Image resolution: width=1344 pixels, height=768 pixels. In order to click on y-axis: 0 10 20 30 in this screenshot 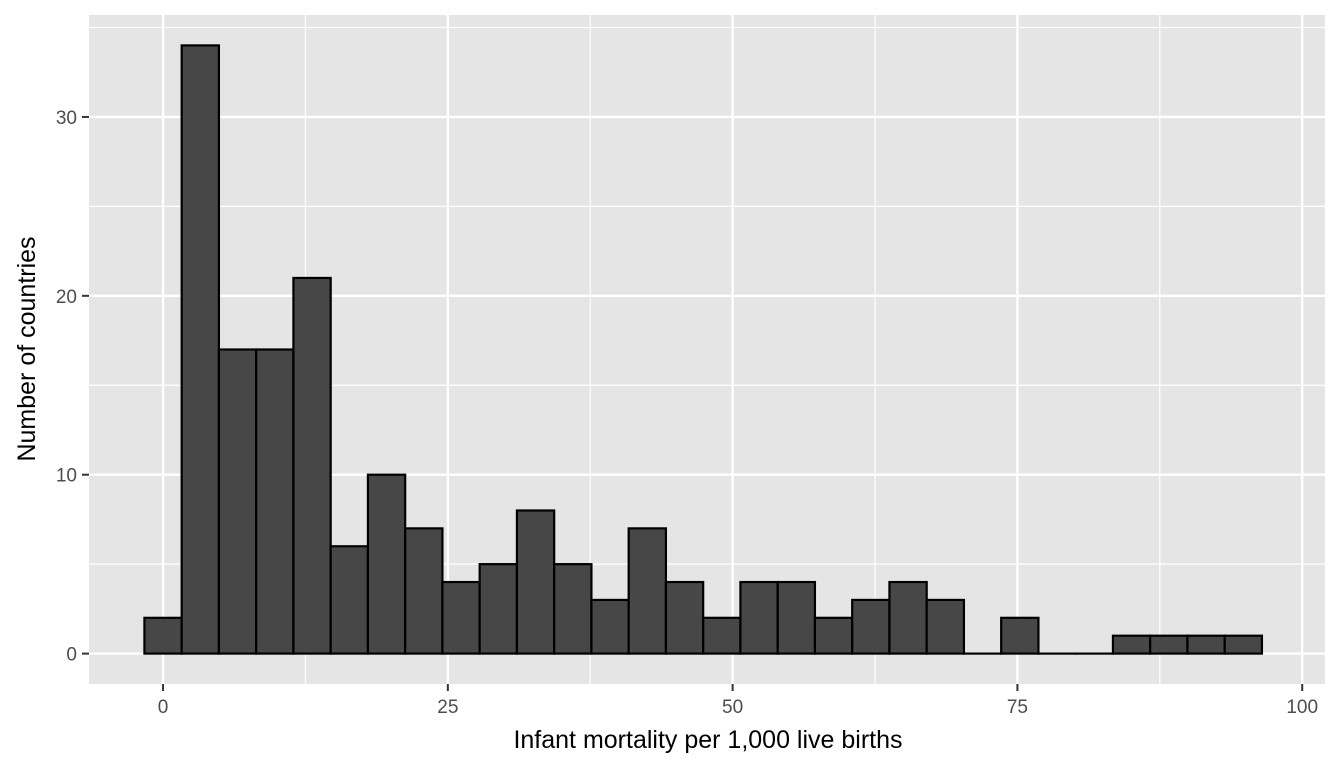, I will do `click(72, 387)`.